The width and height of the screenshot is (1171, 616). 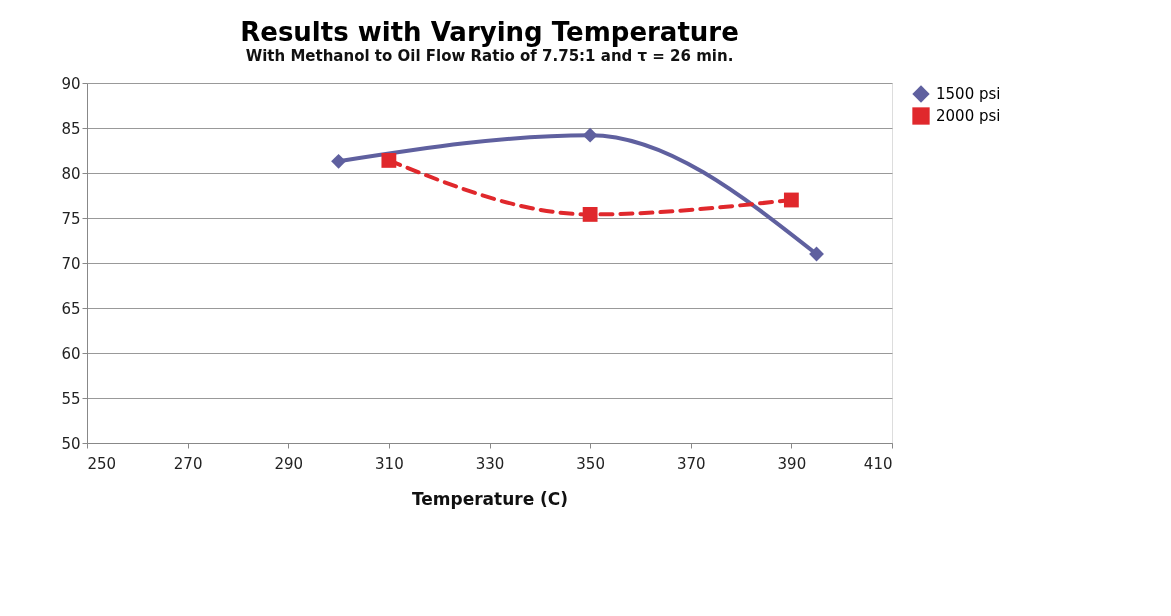 I want to click on y-tick-label: 75, so click(x=71, y=218).